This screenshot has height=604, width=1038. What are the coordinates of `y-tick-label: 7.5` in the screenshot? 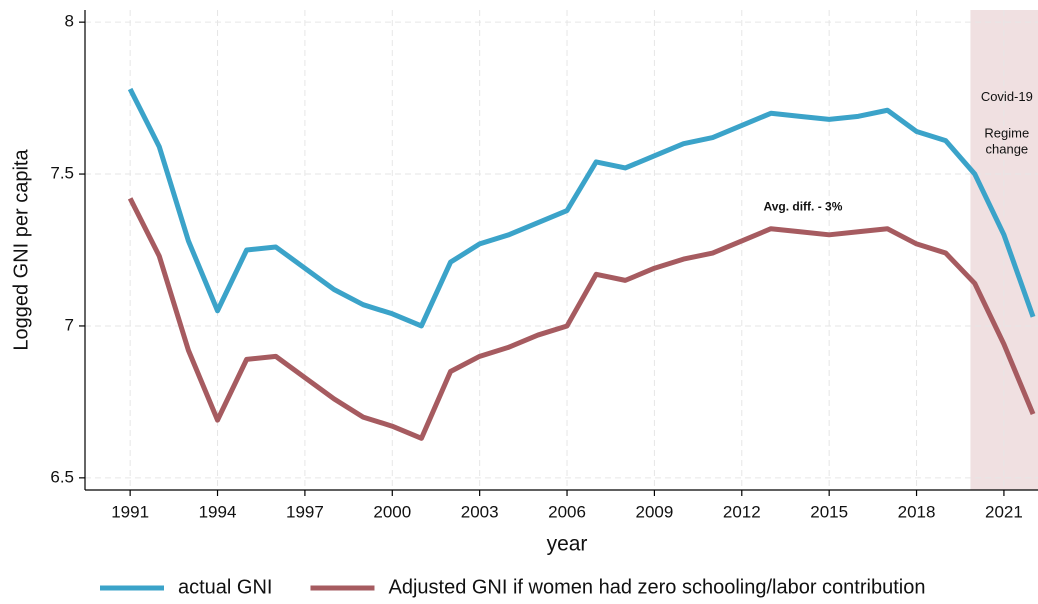 It's located at (62, 173).